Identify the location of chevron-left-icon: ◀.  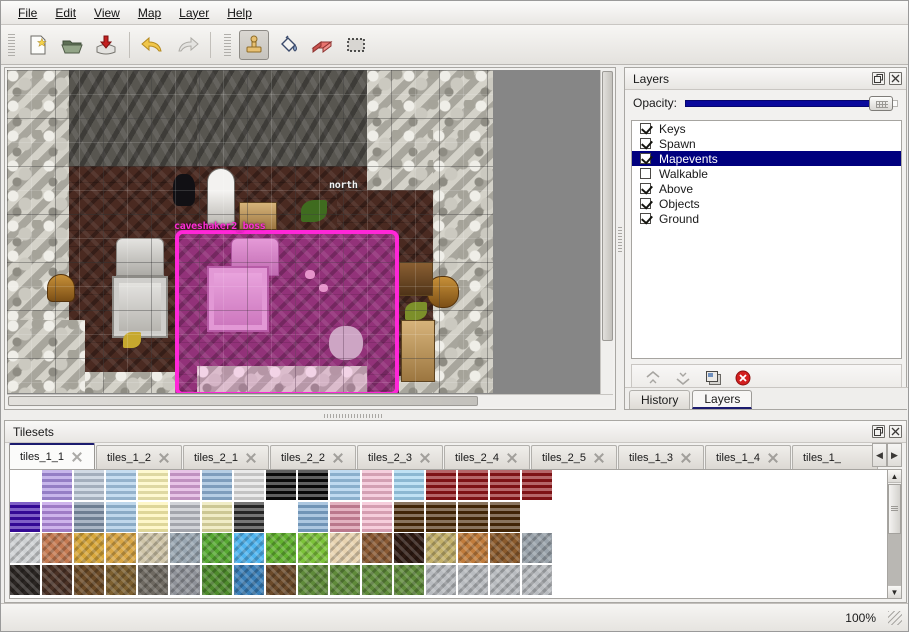
(879, 455).